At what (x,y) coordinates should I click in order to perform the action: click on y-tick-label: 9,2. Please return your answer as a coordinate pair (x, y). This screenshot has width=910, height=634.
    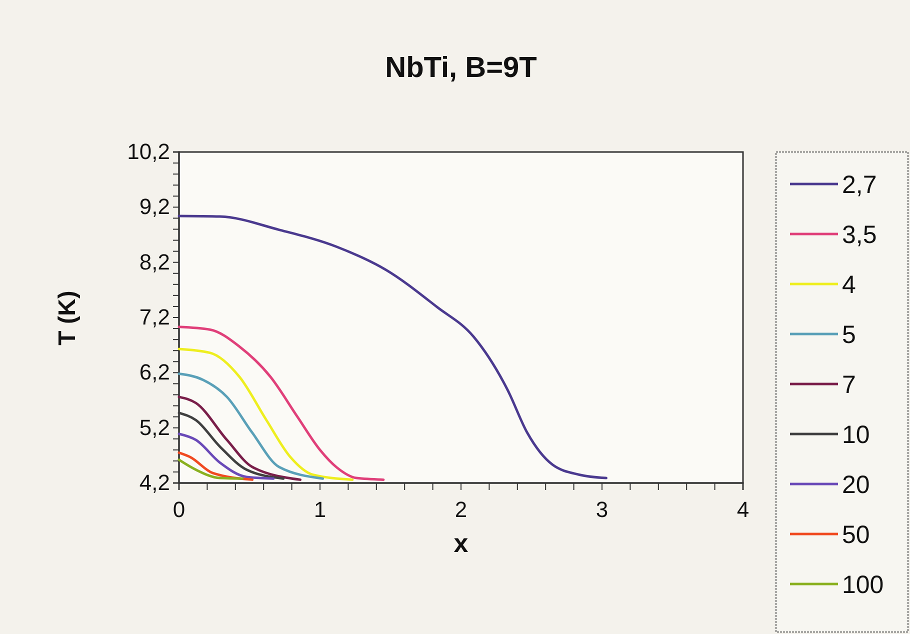
    Looking at the image, I should click on (154, 207).